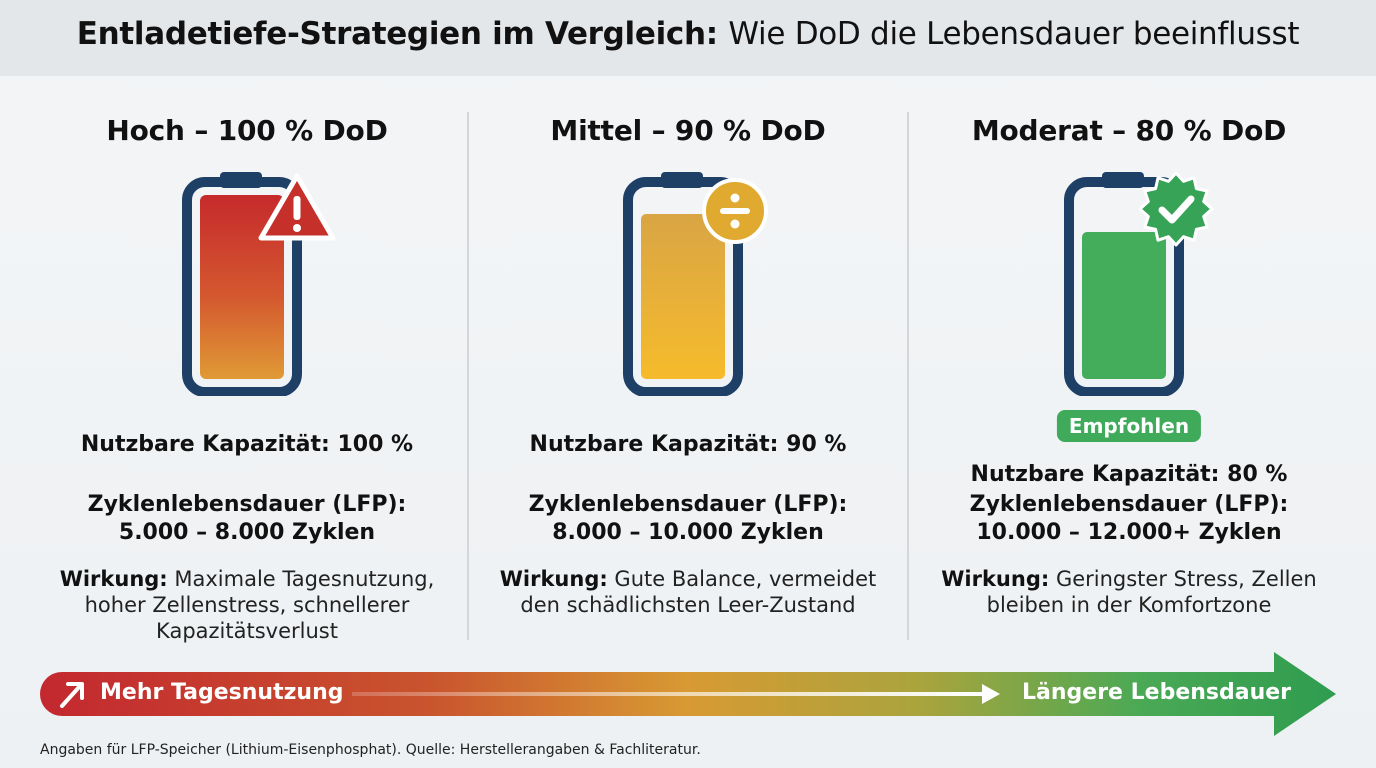 The image size is (1376, 768). What do you see at coordinates (1176, 209) in the screenshot?
I see `check-badge-icon` at bounding box center [1176, 209].